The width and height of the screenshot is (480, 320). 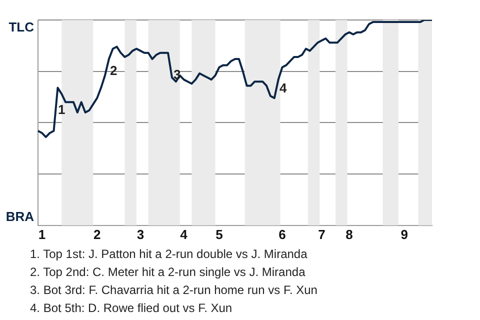 I want to click on x-tick-label: 5, so click(x=219, y=234).